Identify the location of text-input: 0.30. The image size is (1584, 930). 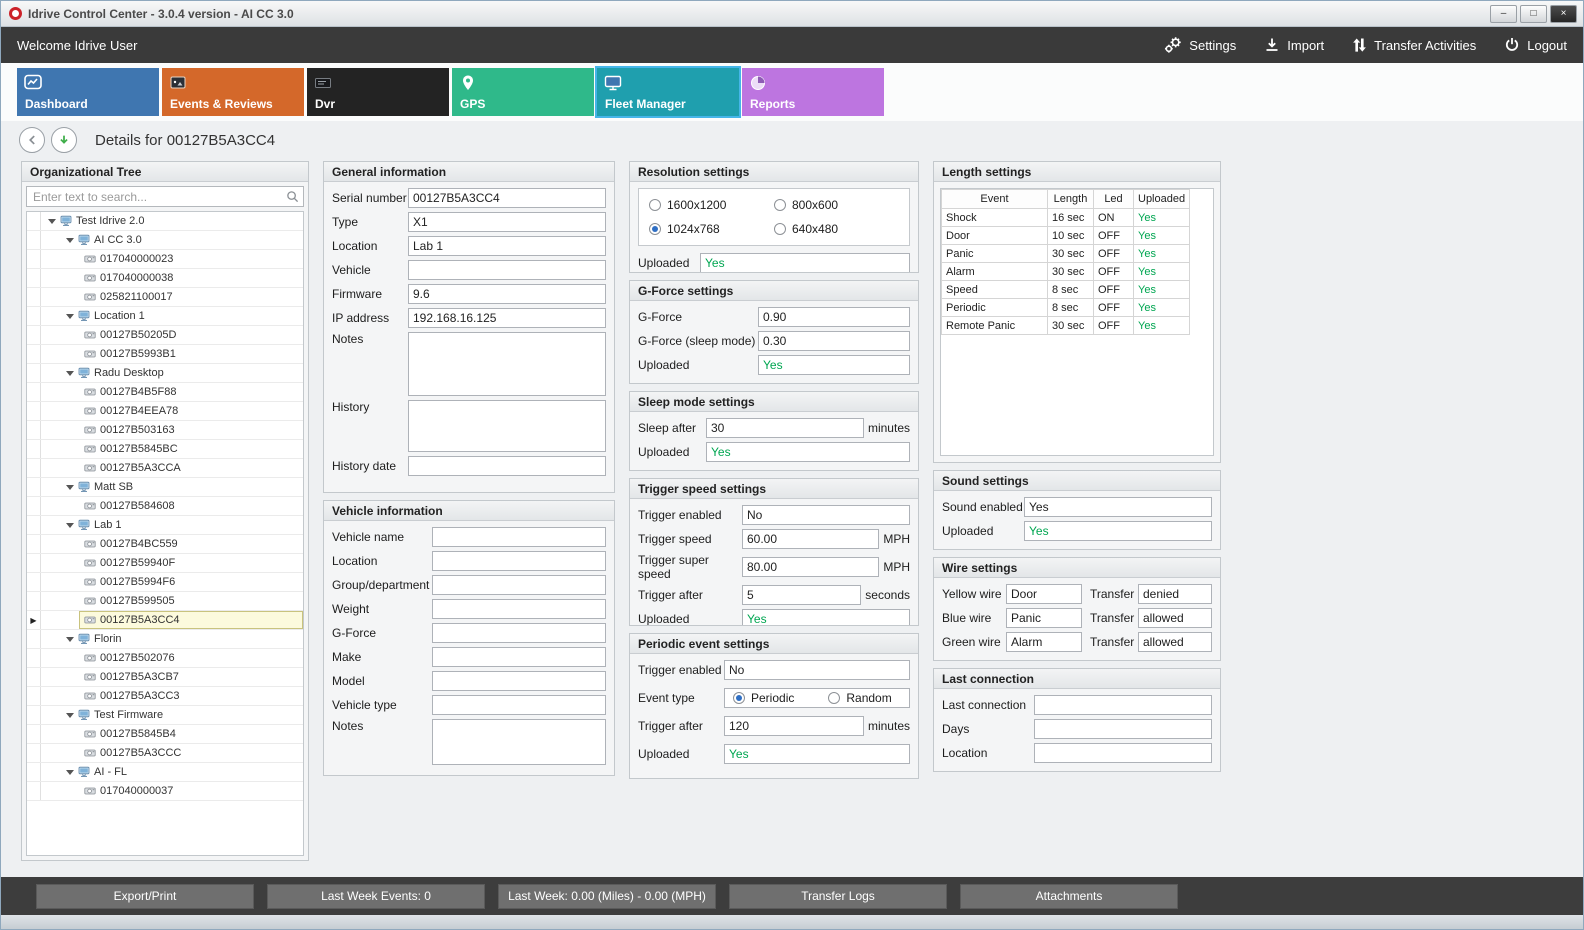
(834, 341).